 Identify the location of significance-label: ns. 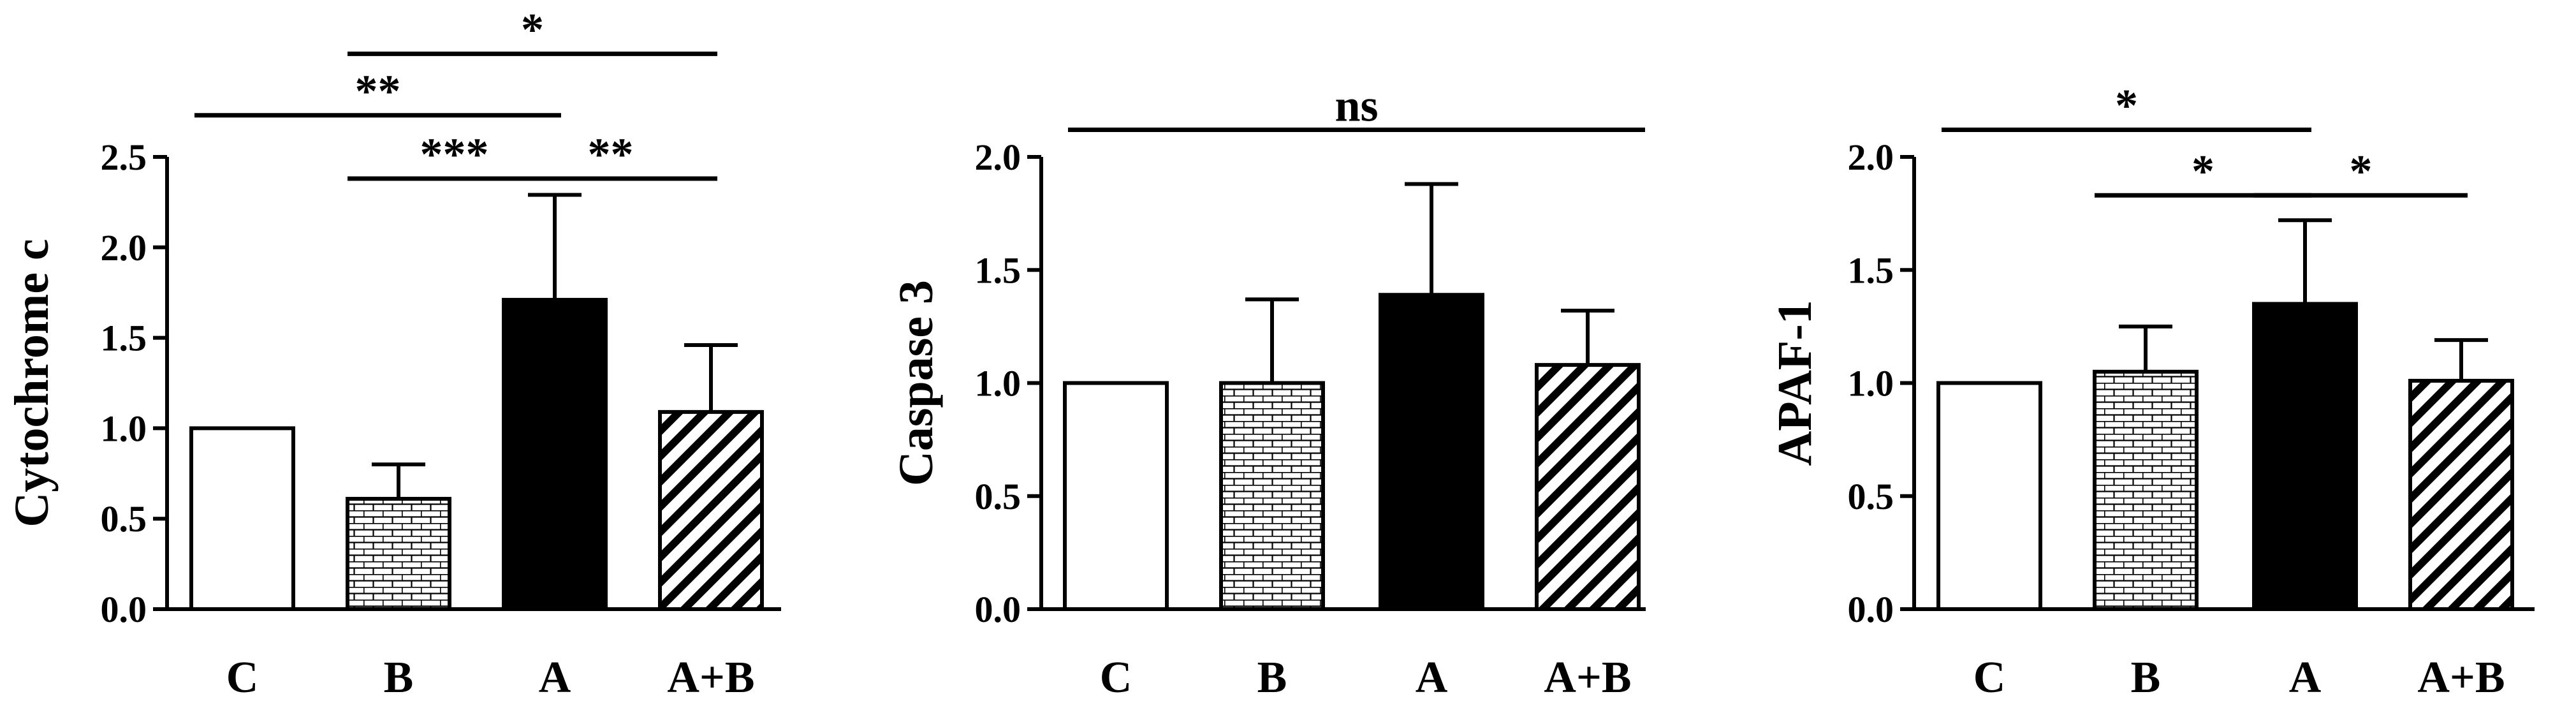
(1356, 105).